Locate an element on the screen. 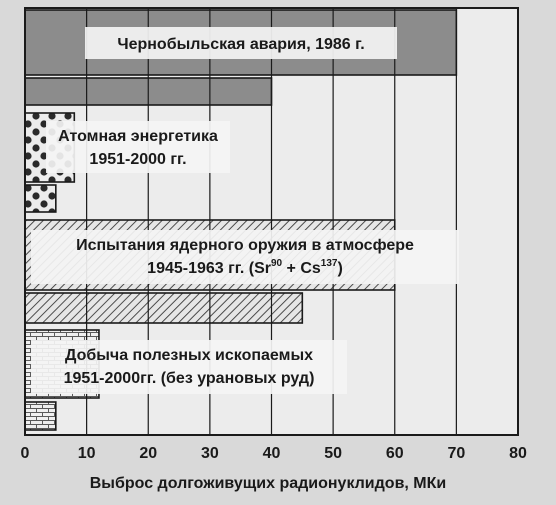  x-tick-label-30: 30 is located at coordinates (210, 453).